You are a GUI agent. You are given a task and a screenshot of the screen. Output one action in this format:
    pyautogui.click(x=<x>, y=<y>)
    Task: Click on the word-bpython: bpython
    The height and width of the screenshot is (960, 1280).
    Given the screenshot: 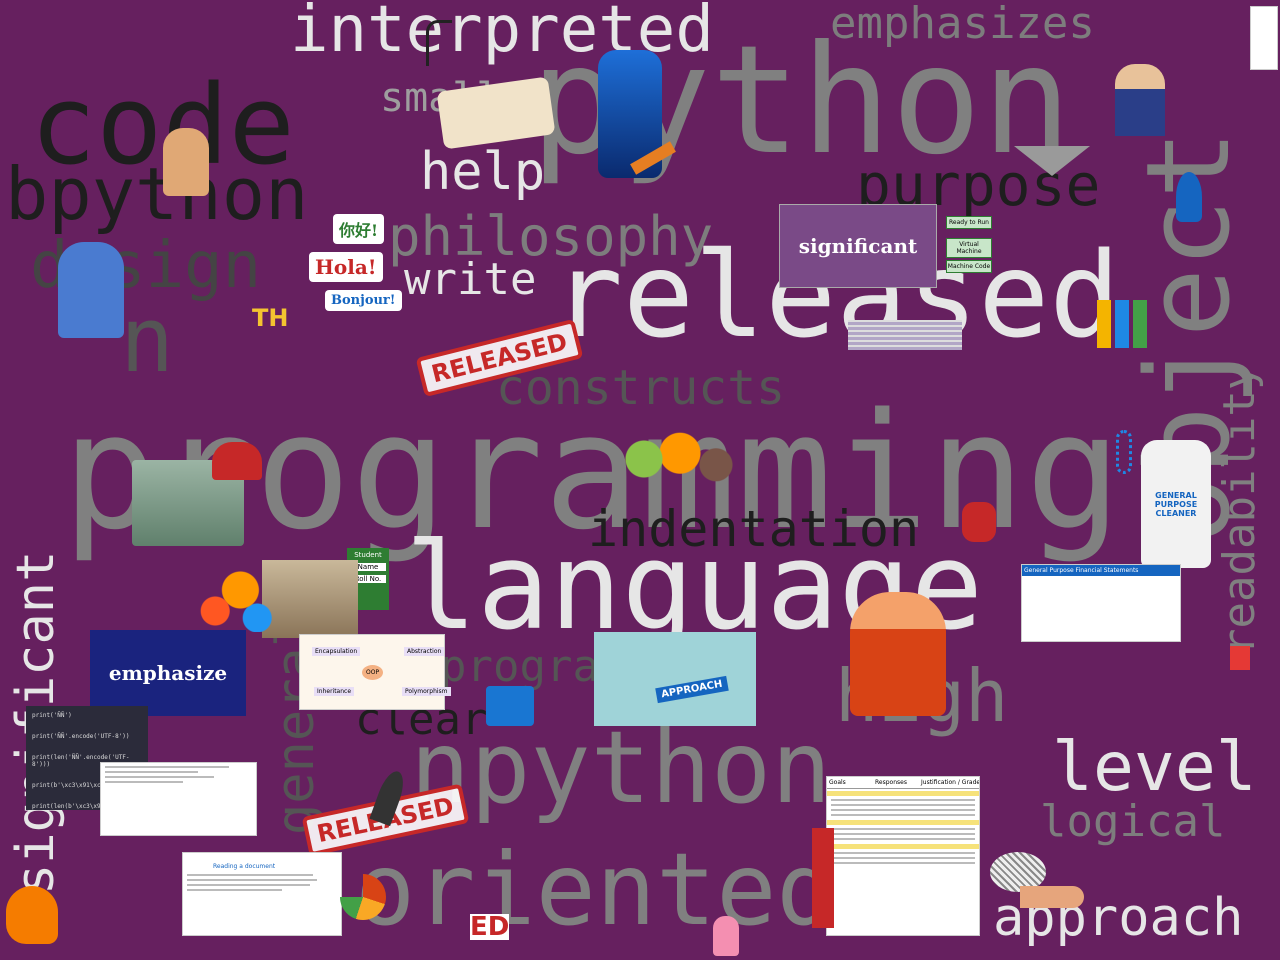 What is the action you would take?
    pyautogui.click(x=157, y=194)
    